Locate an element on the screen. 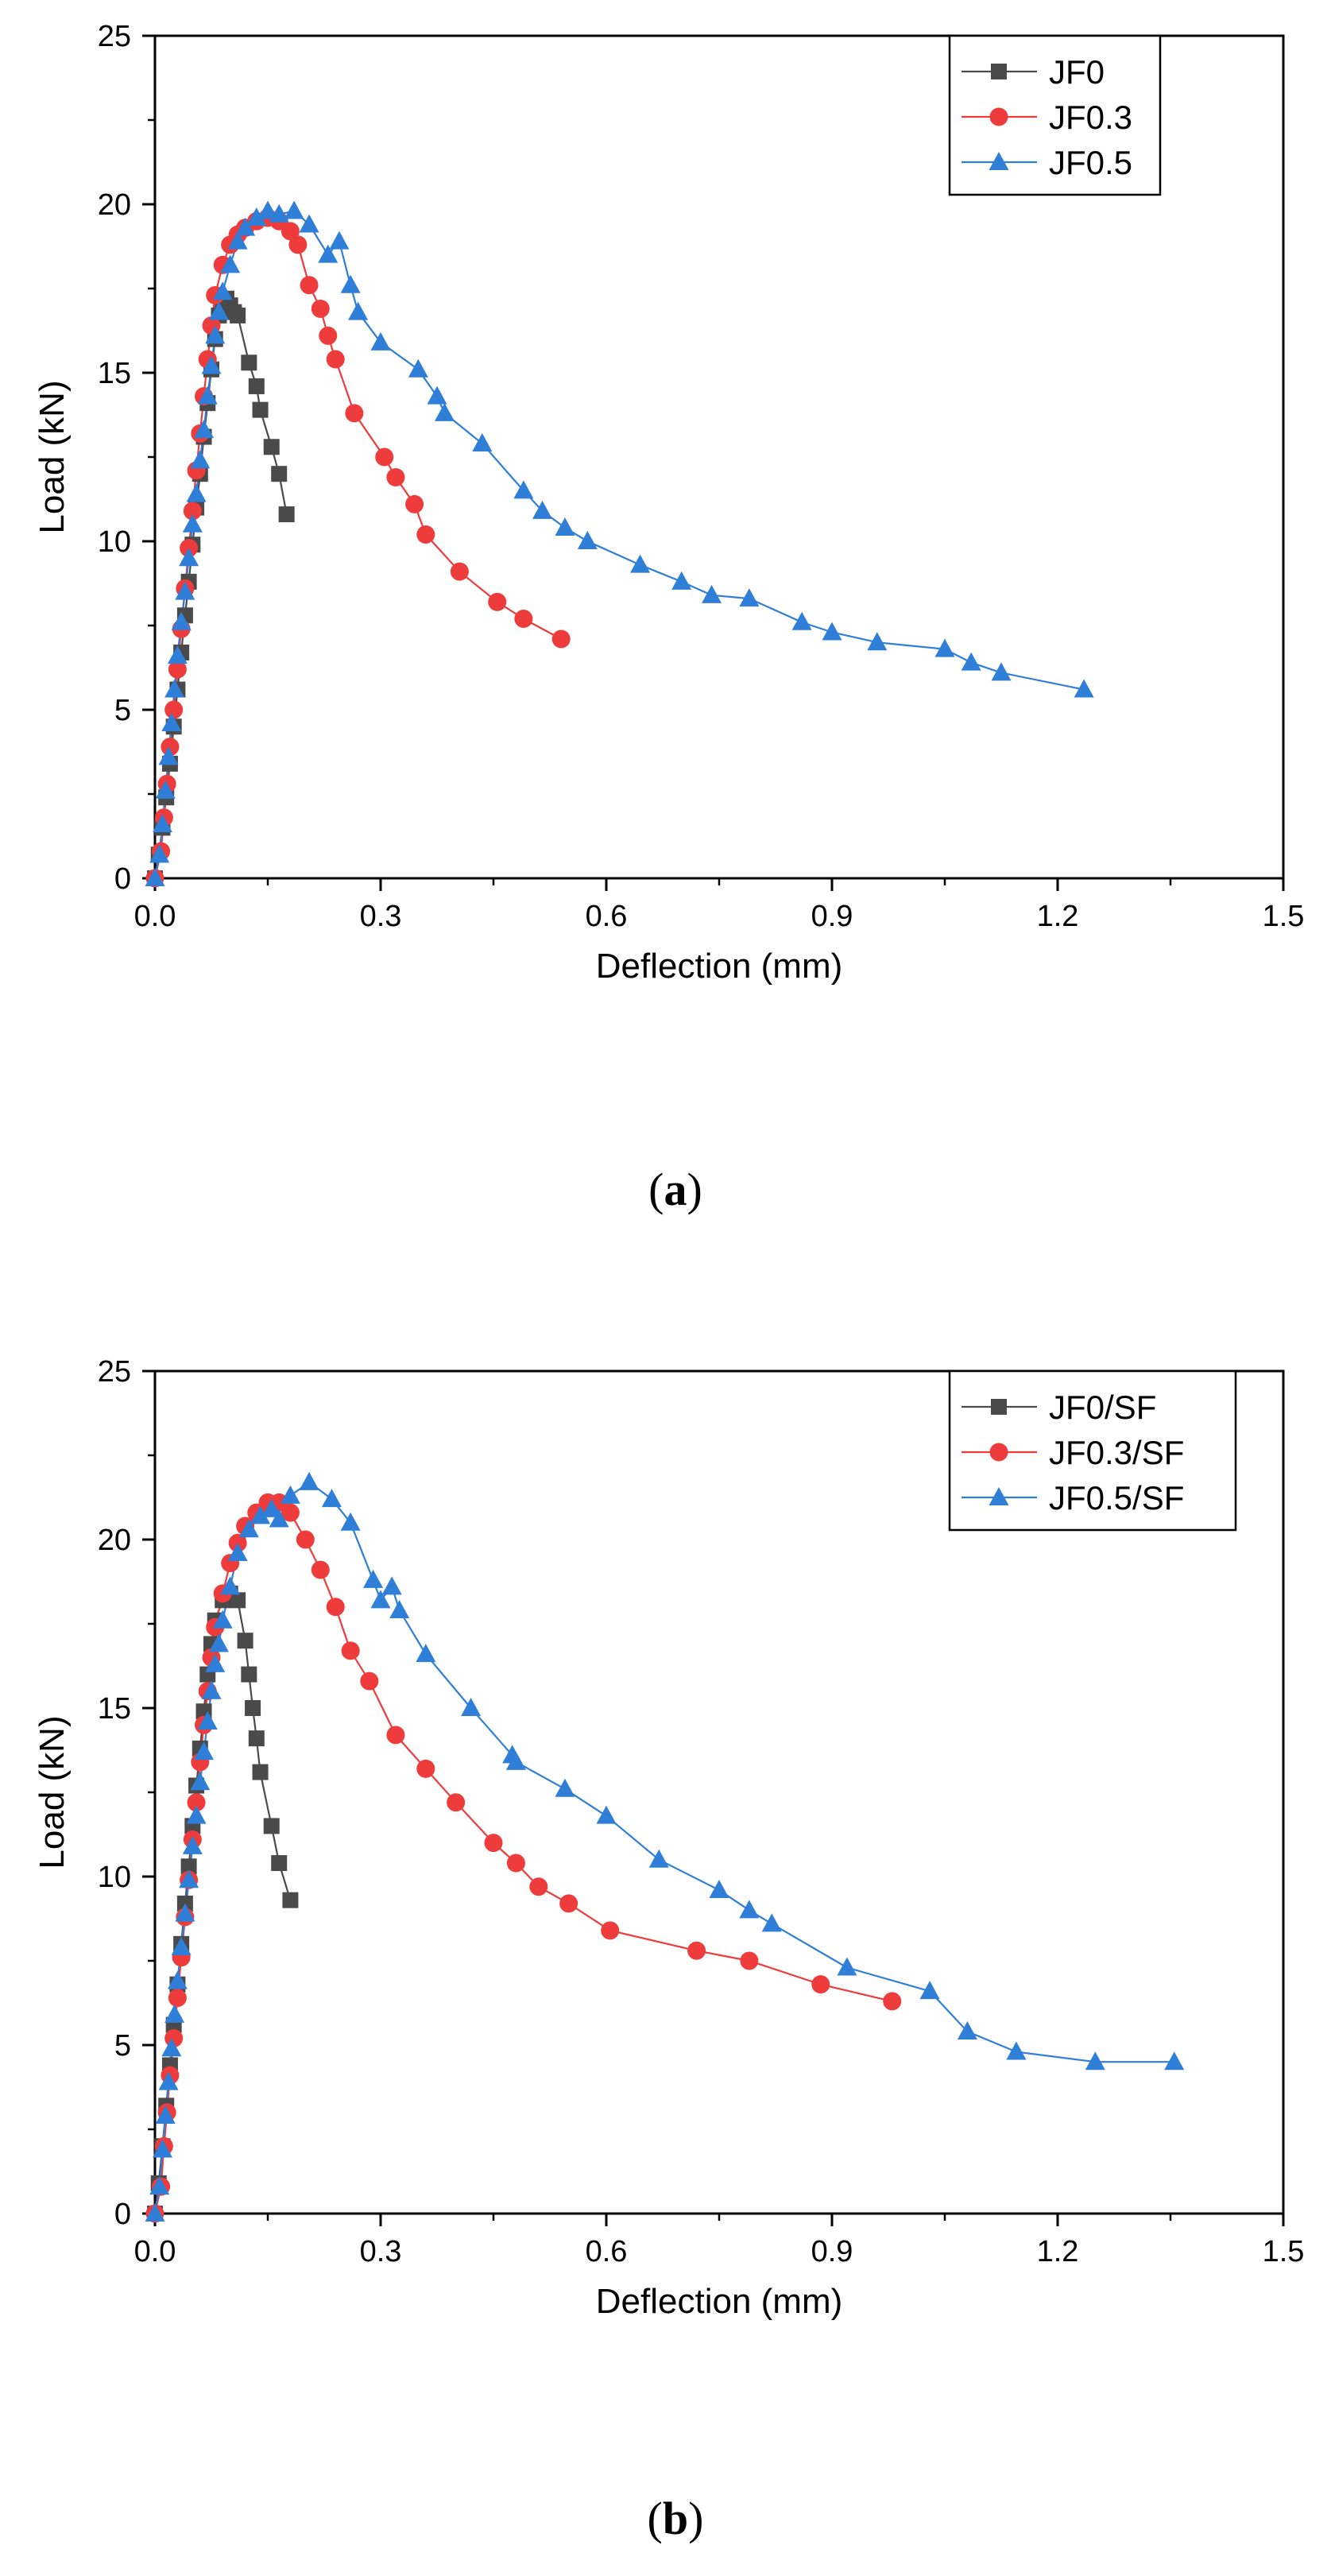  series-line-jf0 is located at coordinates (221, 587).